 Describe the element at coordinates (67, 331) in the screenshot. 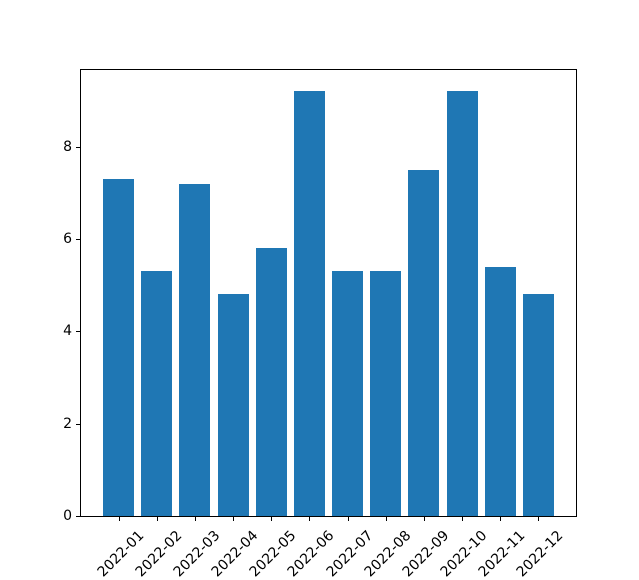

I see `y-tick-label-4: 4` at that location.